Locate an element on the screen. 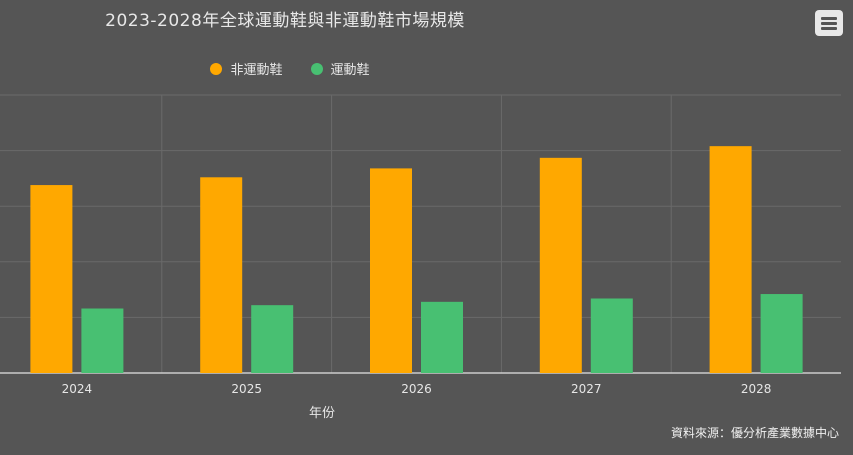  x-tick-label: 2026 is located at coordinates (416, 389).